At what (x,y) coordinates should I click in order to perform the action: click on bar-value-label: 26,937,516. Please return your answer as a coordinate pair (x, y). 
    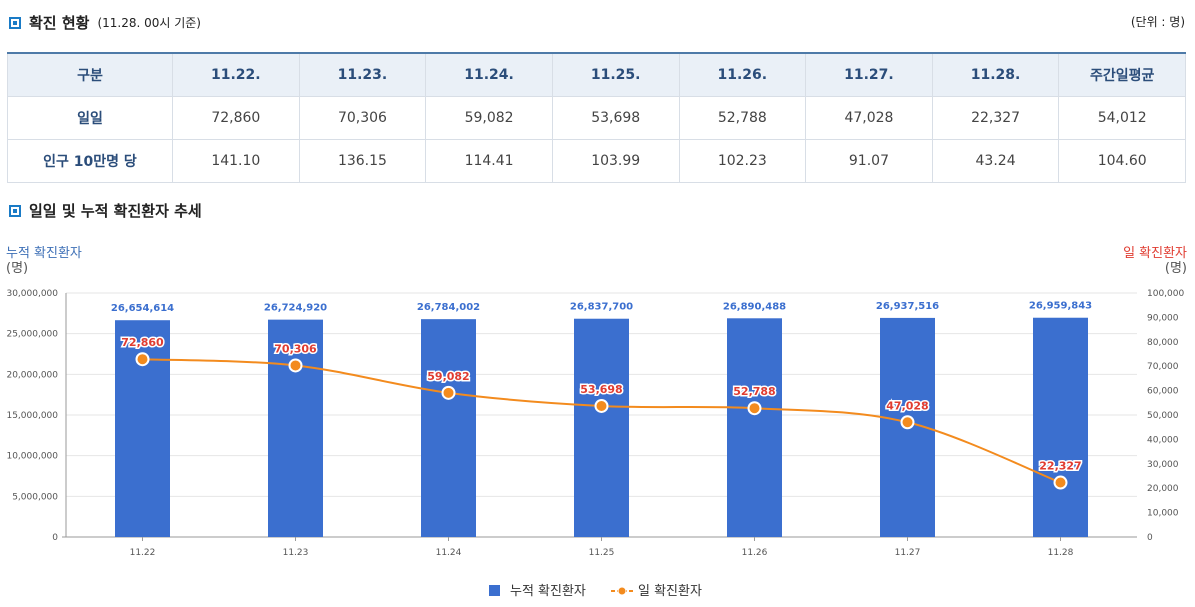
    Looking at the image, I should click on (907, 306).